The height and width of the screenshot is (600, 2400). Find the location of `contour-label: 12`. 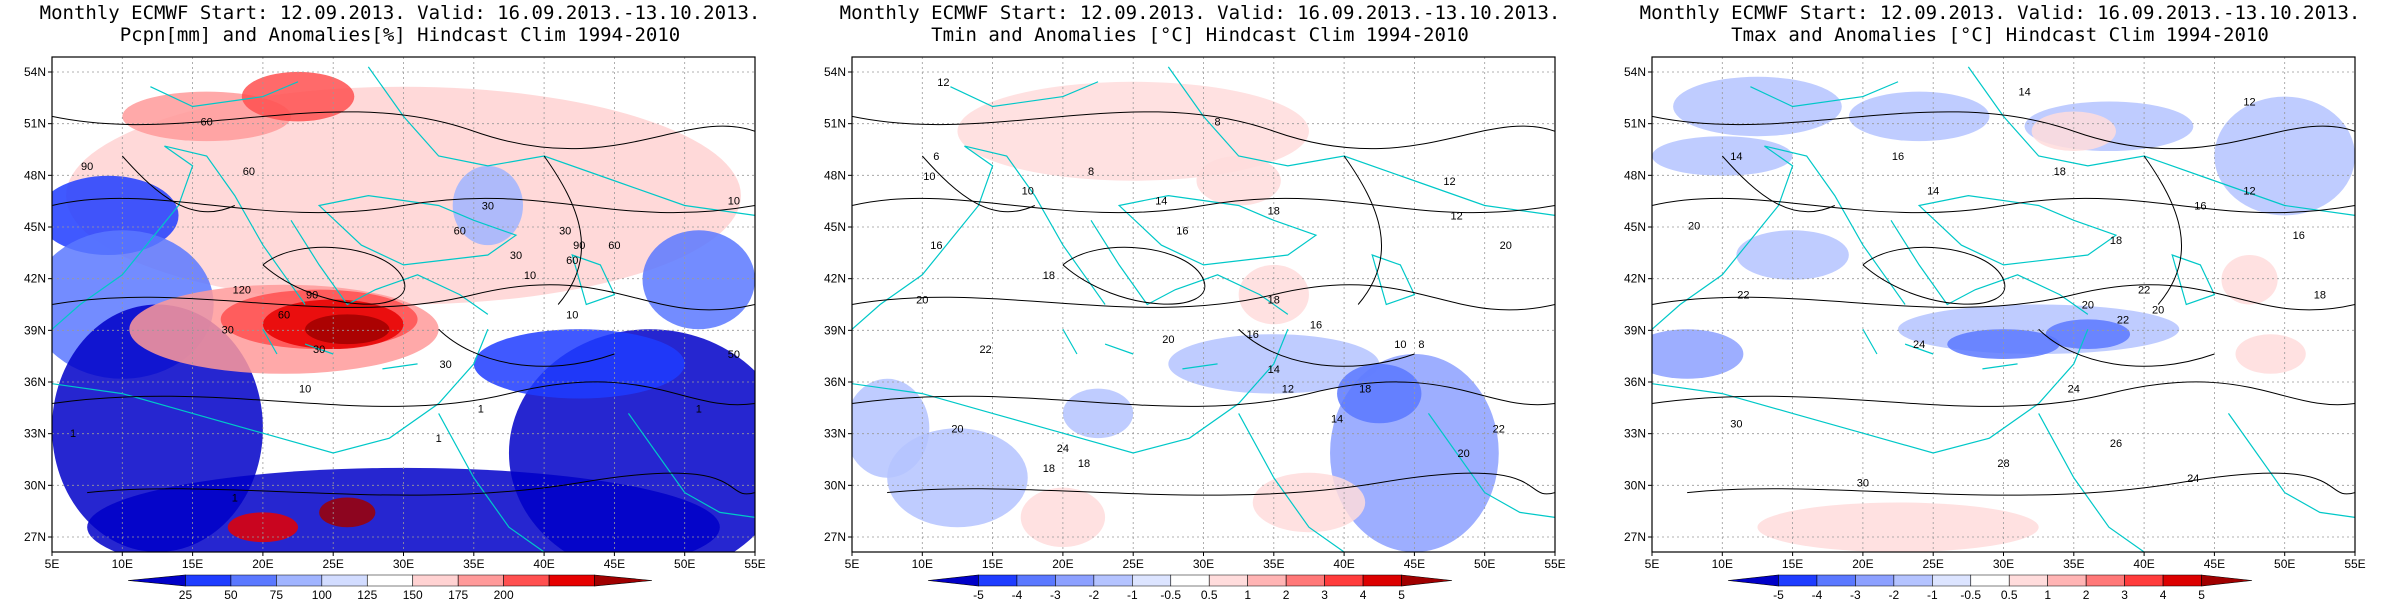

contour-label: 12 is located at coordinates (2249, 192).